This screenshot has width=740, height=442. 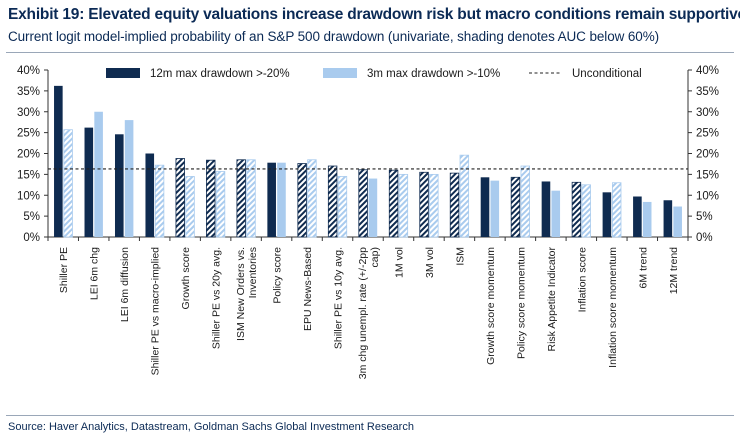 I want to click on x-category-label: LEI 6m chg, so click(x=95, y=273).